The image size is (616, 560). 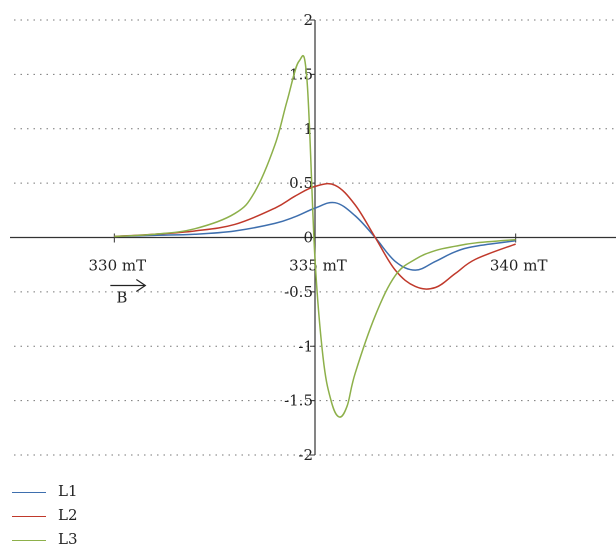 What do you see at coordinates (308, 238) in the screenshot?
I see `y-tick-label-4: 0` at bounding box center [308, 238].